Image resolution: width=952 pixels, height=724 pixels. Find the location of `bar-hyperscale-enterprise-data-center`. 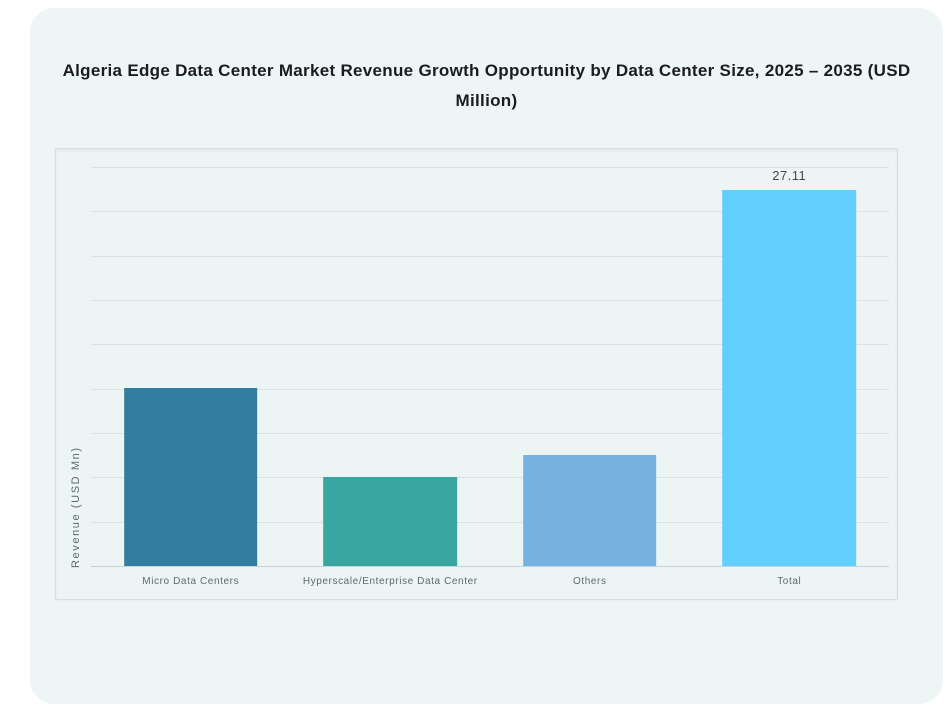

bar-hyperscale-enterprise-data-center is located at coordinates (390, 521).